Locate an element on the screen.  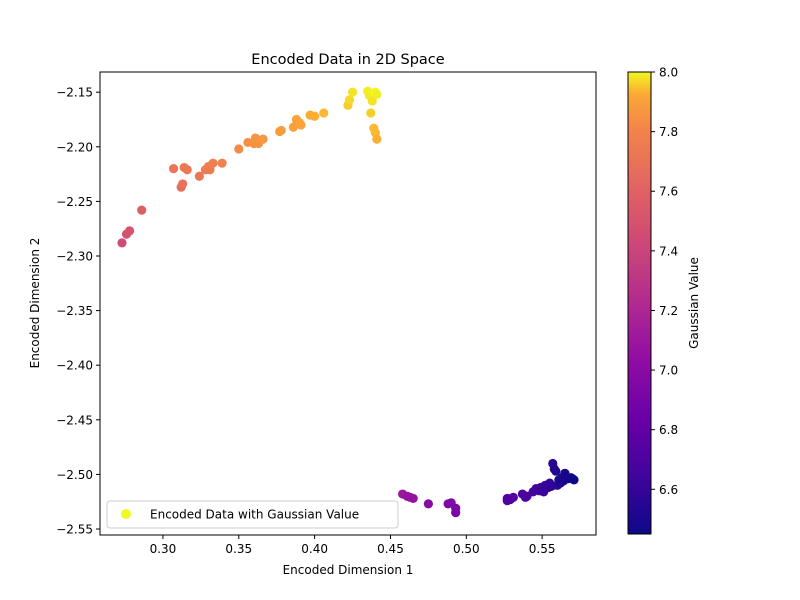
x-tick-label: 0.55 is located at coordinates (542, 549).